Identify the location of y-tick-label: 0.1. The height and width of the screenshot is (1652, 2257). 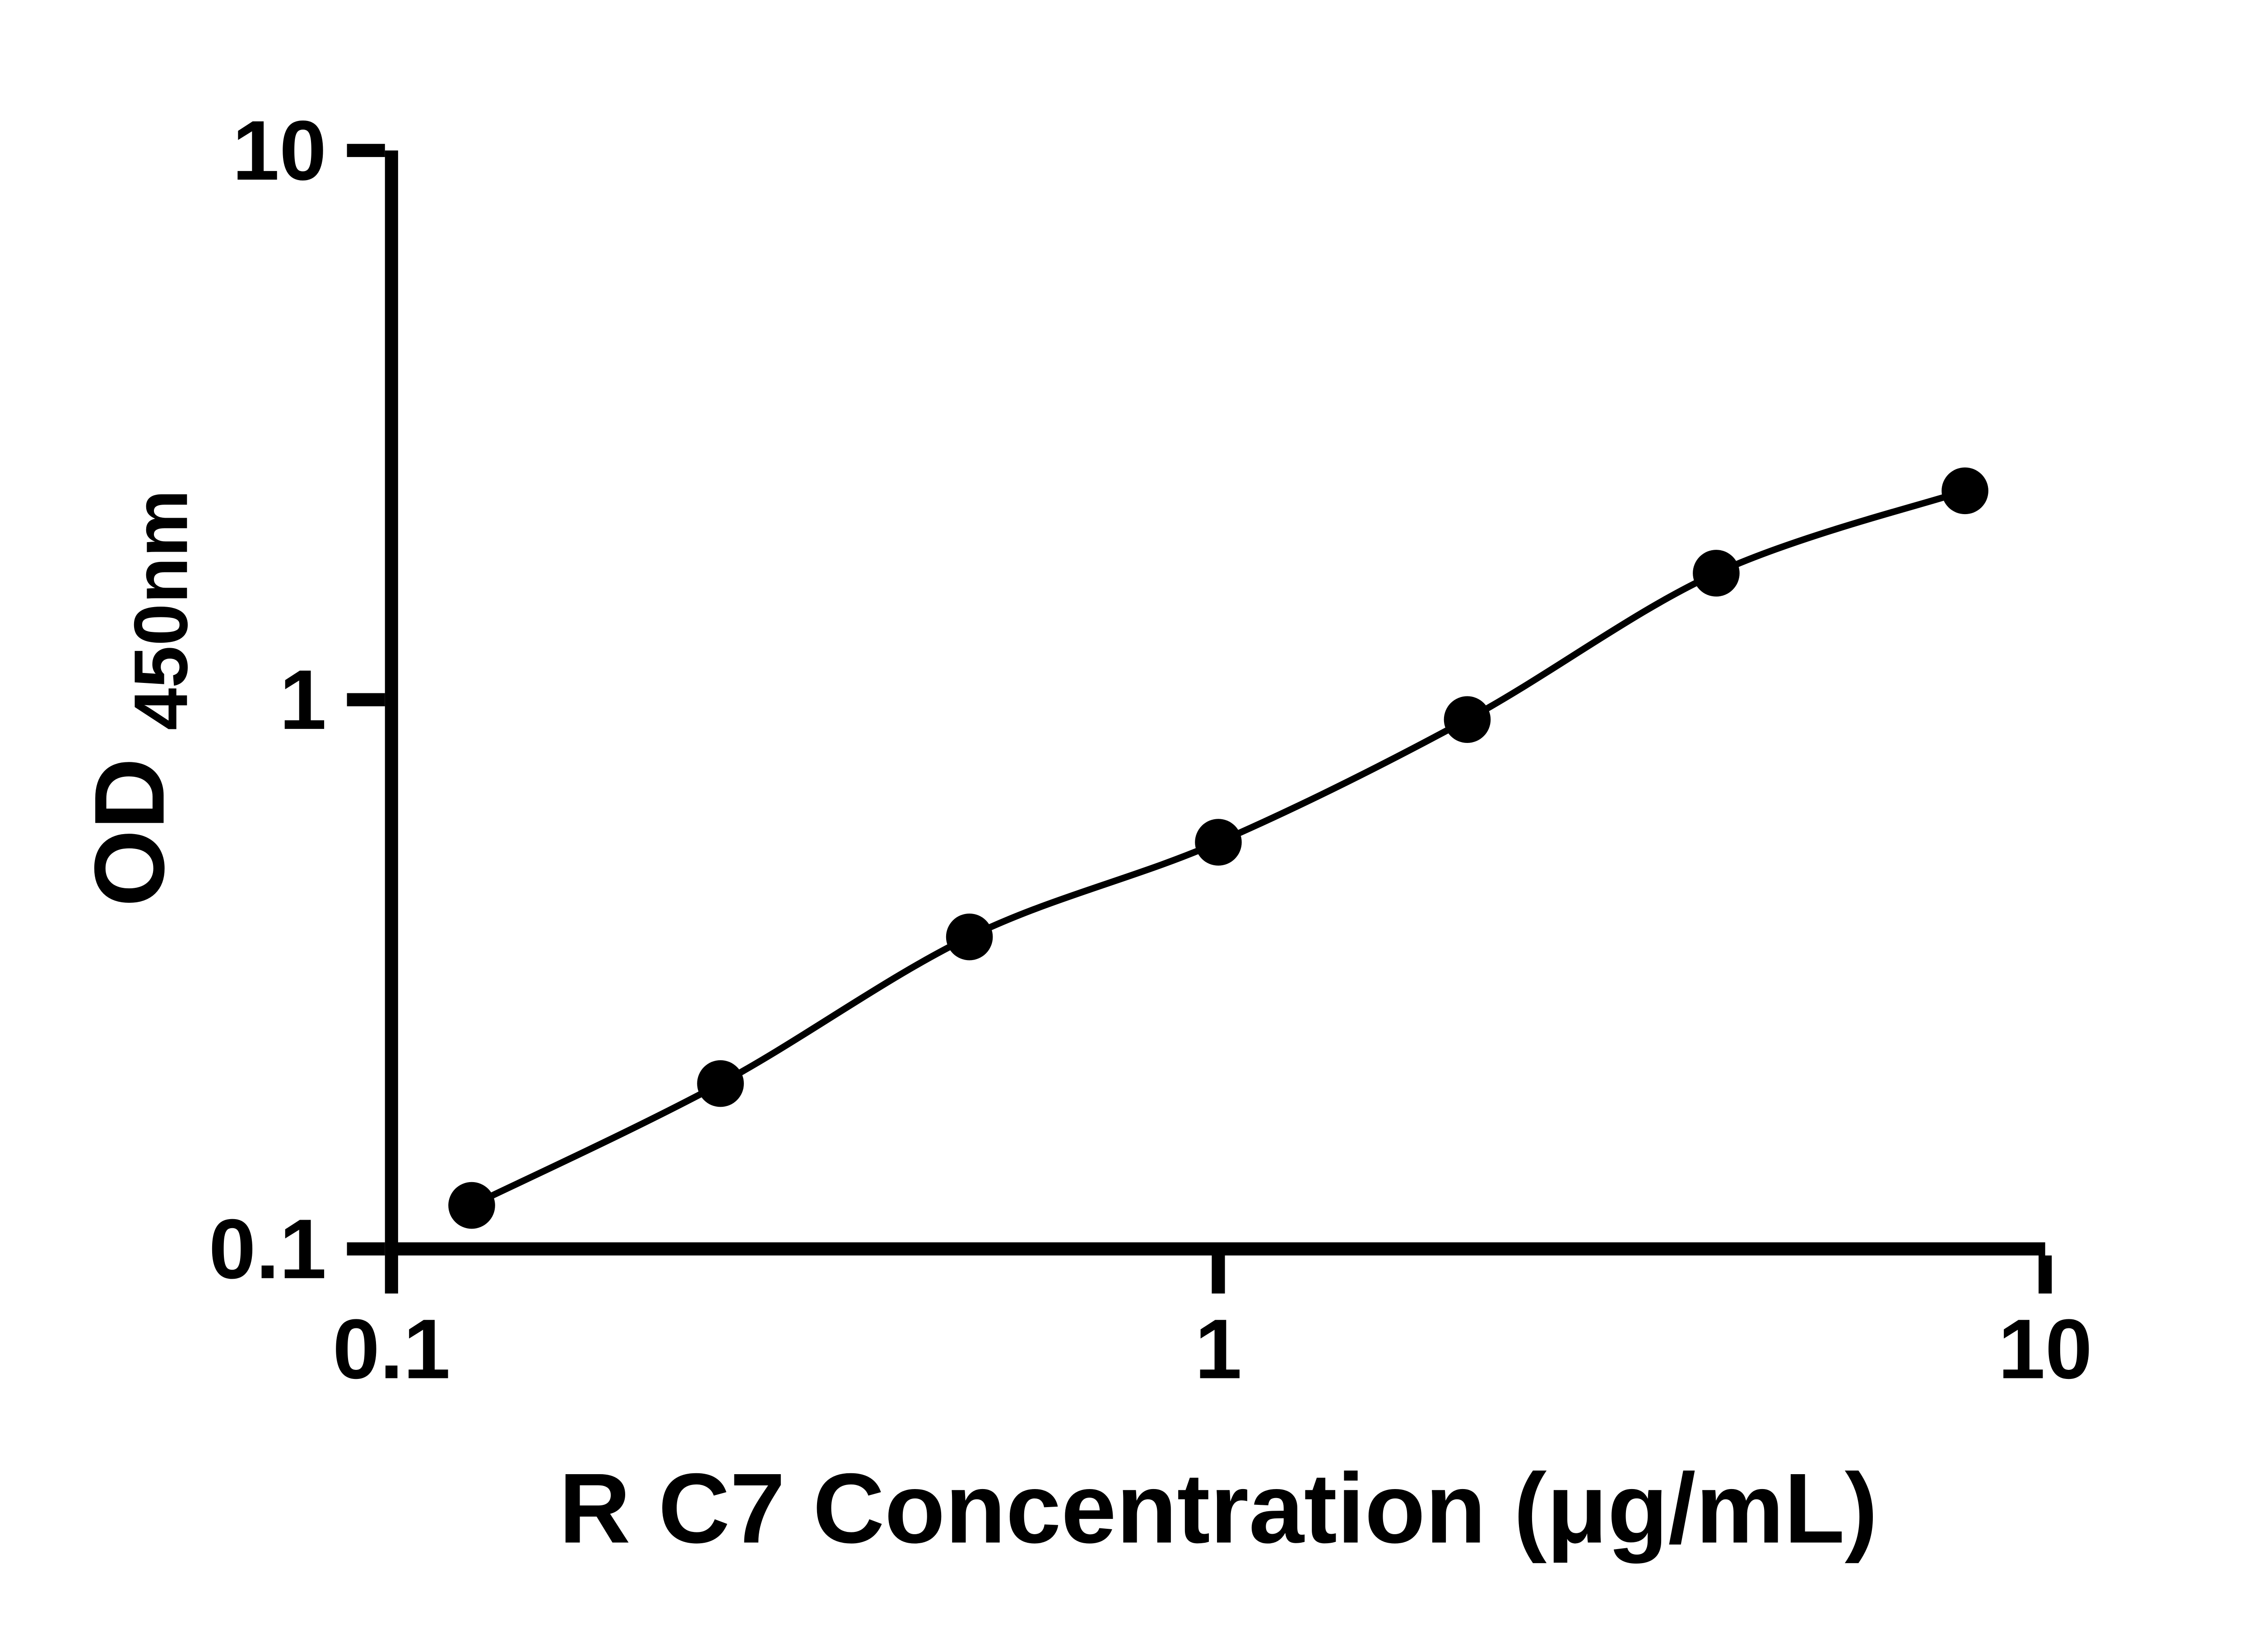
(268, 1249).